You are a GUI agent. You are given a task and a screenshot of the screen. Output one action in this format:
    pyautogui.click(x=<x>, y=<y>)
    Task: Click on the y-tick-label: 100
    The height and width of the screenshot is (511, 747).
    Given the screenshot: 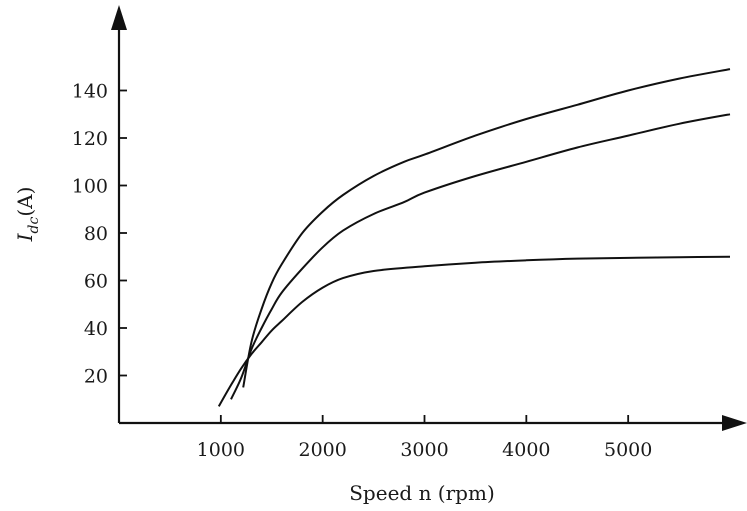 What is the action you would take?
    pyautogui.click(x=90, y=187)
    